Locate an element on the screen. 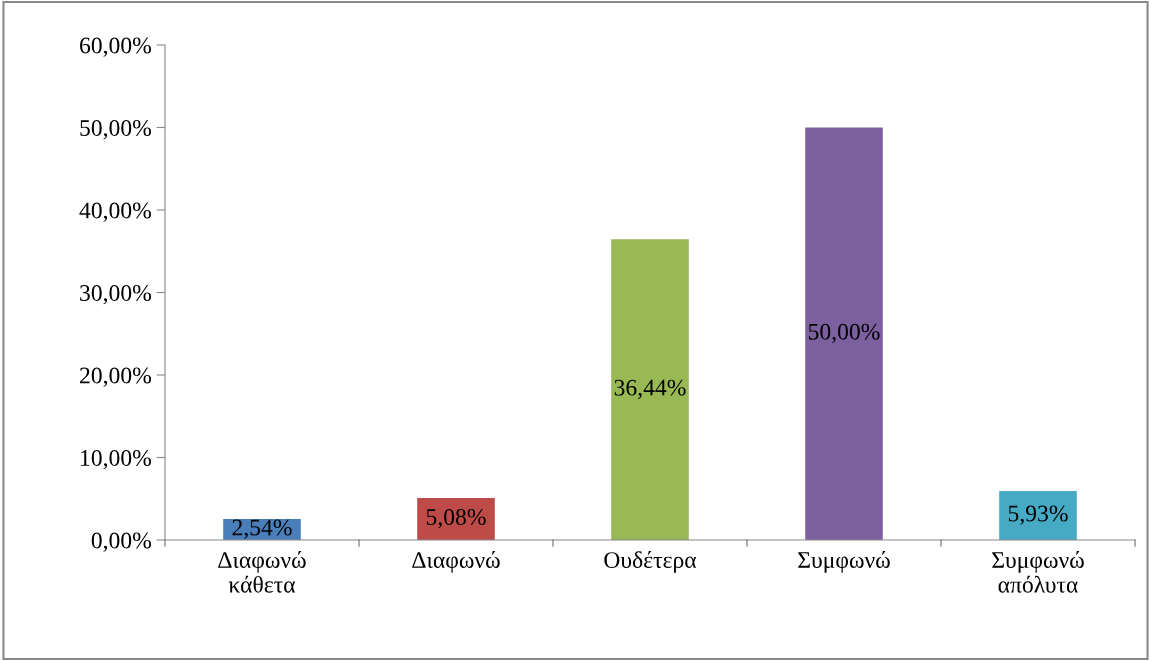  data-label: 50,00% is located at coordinates (844, 333).